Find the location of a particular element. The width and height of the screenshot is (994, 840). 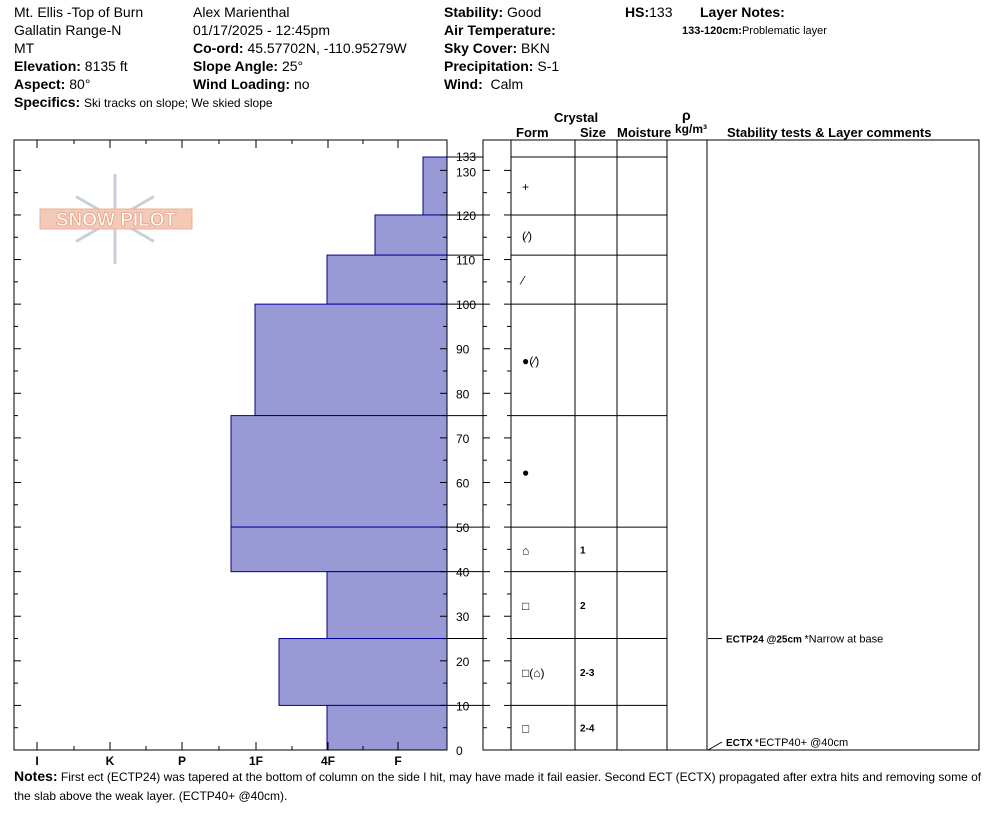

air-temp-label: Air Temperature: is located at coordinates (500, 30).